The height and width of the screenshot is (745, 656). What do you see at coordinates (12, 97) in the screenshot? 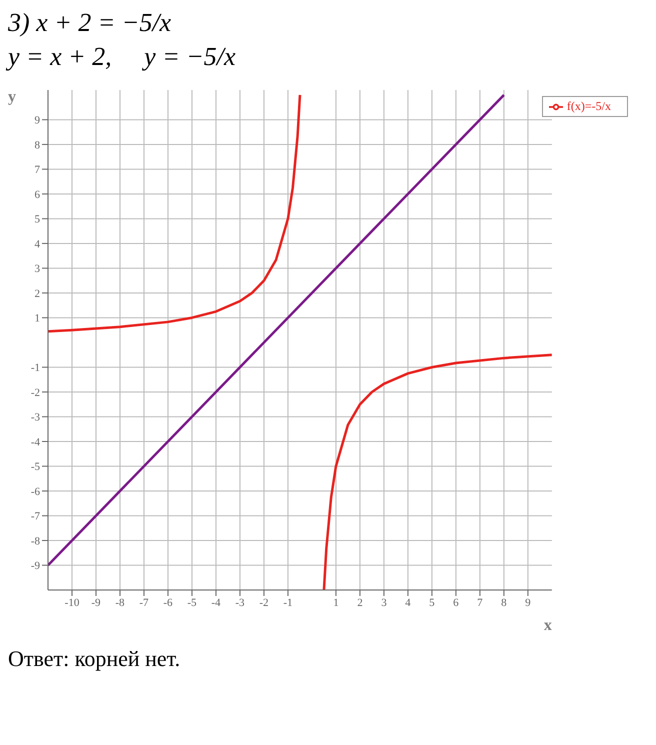
I see `y-axis-title: y` at bounding box center [12, 97].